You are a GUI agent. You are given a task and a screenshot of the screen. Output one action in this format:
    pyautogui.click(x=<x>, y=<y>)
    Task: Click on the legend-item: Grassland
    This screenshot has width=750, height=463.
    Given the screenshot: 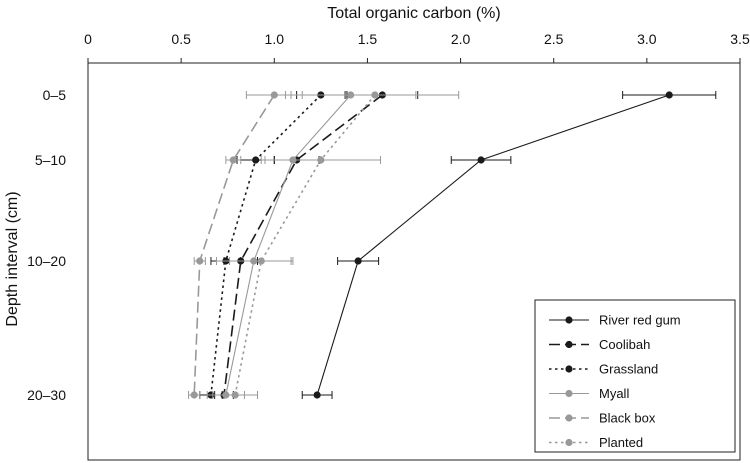 What is the action you would take?
    pyautogui.click(x=603, y=369)
    